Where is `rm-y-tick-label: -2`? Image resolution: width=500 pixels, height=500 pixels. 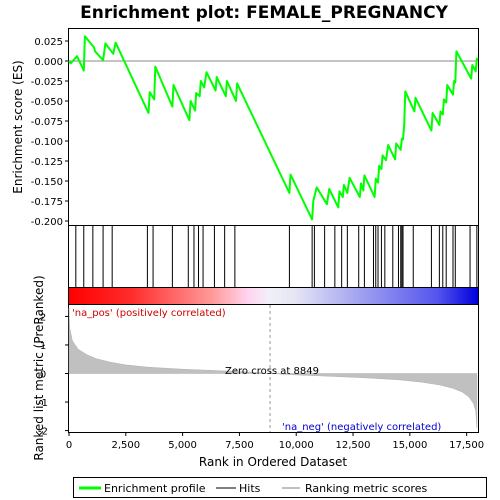 rm-y-tick-label: -2 is located at coordinates (43, 432).